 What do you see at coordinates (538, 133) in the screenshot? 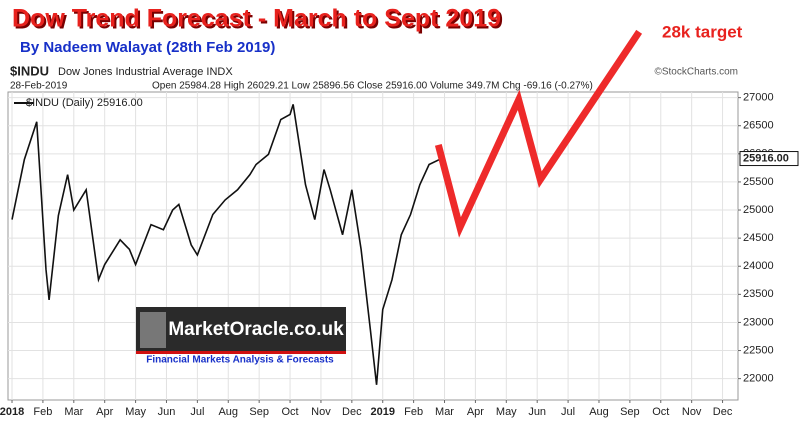
I see `forecast-line` at bounding box center [538, 133].